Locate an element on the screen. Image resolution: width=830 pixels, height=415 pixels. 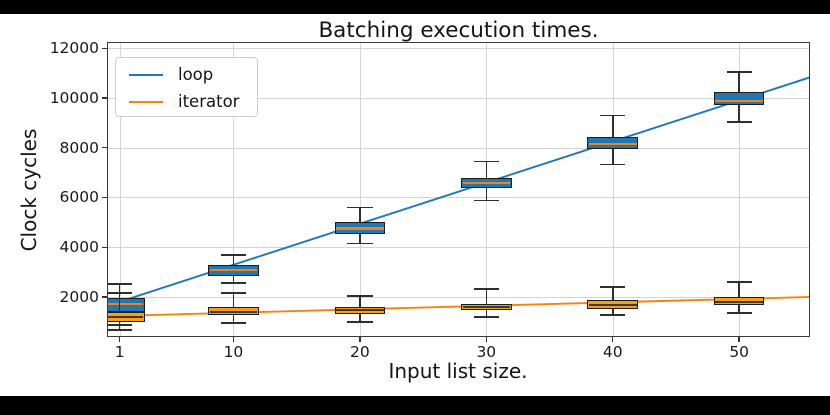
loop-box is located at coordinates (739, 98).